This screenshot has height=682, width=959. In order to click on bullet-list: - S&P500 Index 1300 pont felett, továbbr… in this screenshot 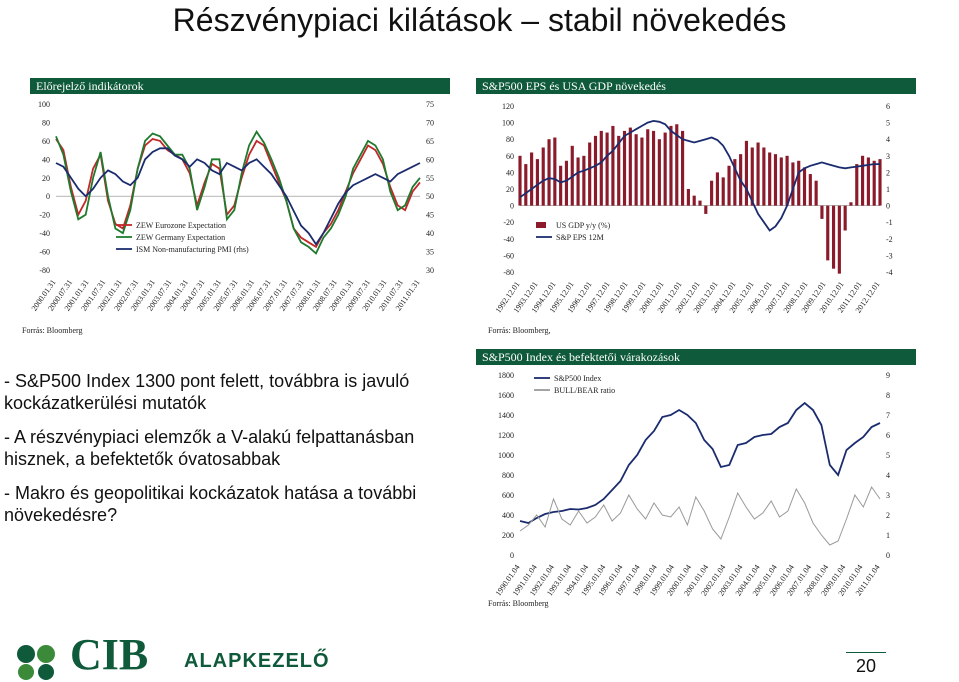, I will do `click(234, 454)`.